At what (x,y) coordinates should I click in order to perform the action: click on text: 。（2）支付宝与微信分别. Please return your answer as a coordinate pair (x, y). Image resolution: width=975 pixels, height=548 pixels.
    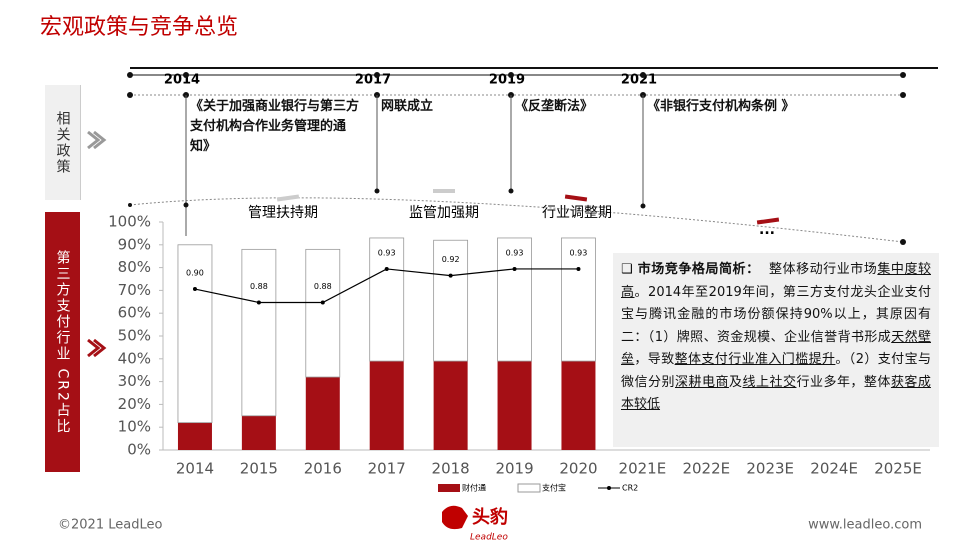
    Looking at the image, I should click on (776, 371).